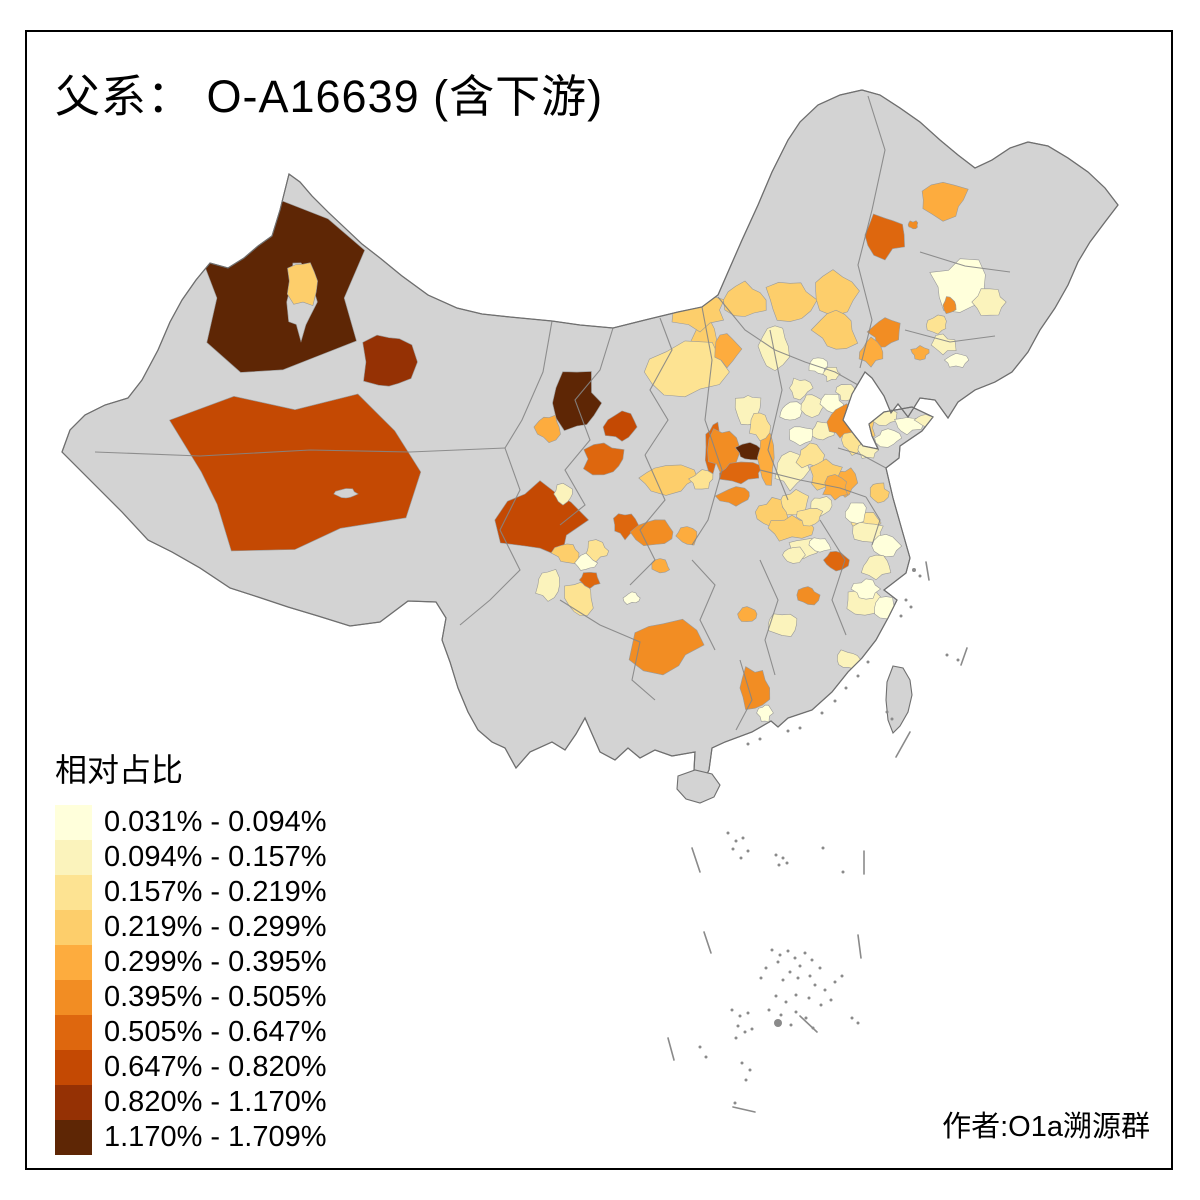 The height and width of the screenshot is (1200, 1200). What do you see at coordinates (215, 927) in the screenshot?
I see `legend-label: 0.219% - 0.299%` at bounding box center [215, 927].